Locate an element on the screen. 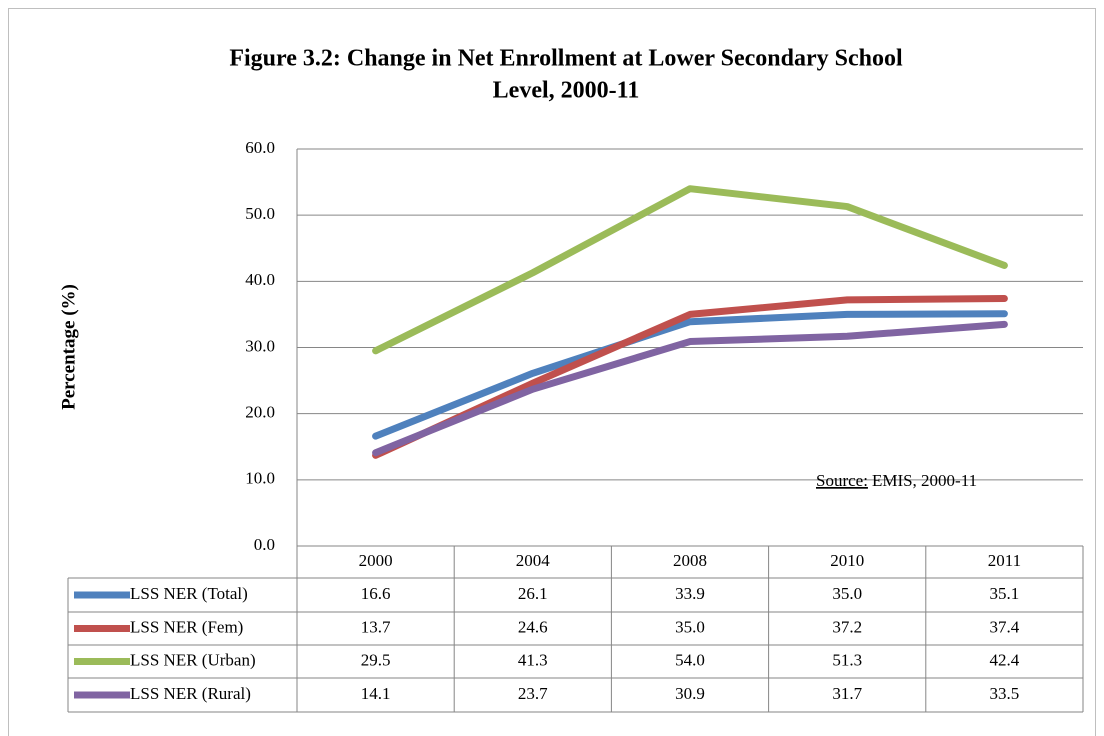  table-value: 14.1 is located at coordinates (376, 693).